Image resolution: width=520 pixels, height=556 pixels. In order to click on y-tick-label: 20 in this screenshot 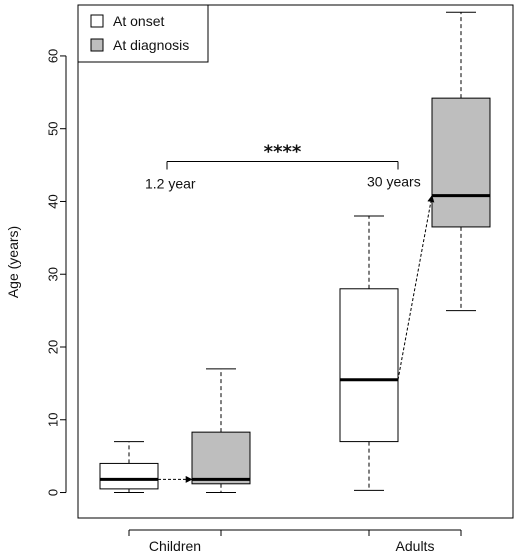, I will do `click(53, 347)`.